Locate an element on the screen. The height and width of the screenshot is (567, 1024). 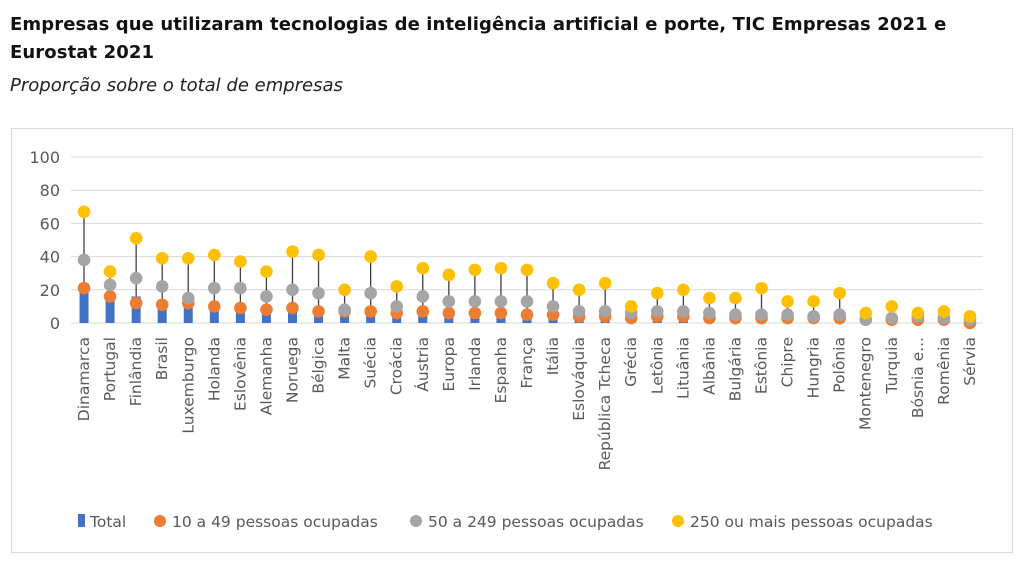
legend-50-249-marker is located at coordinates (416, 521).